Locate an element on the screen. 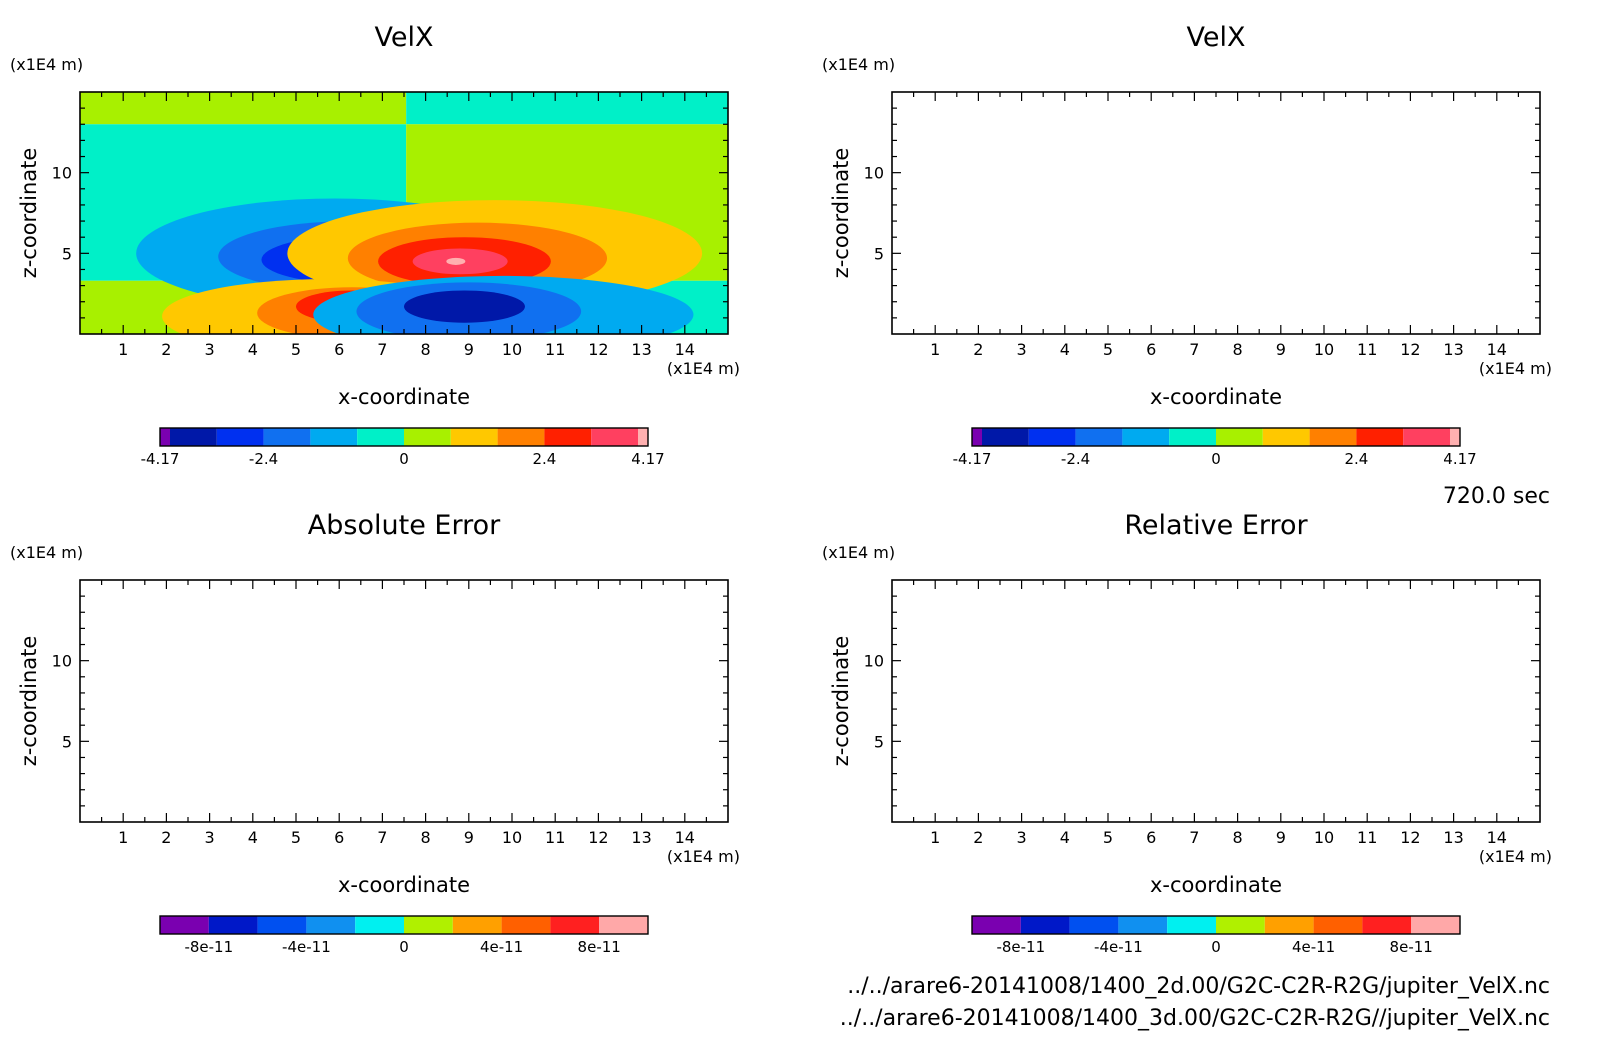 The height and width of the screenshot is (1054, 1604). band-mid-left is located at coordinates (1055, 202).